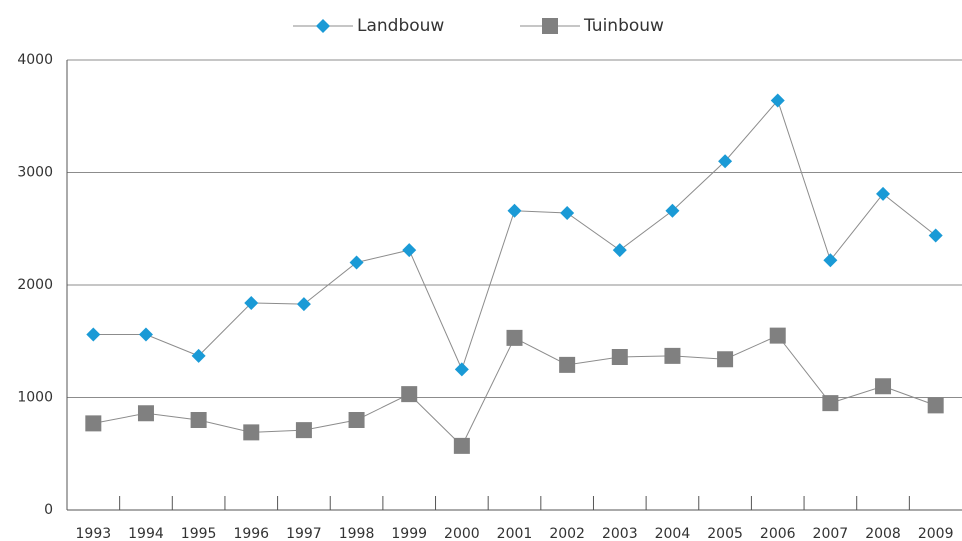 This screenshot has height=541, width=962. What do you see at coordinates (48, 510) in the screenshot?
I see `y-tick-label: 0` at bounding box center [48, 510].